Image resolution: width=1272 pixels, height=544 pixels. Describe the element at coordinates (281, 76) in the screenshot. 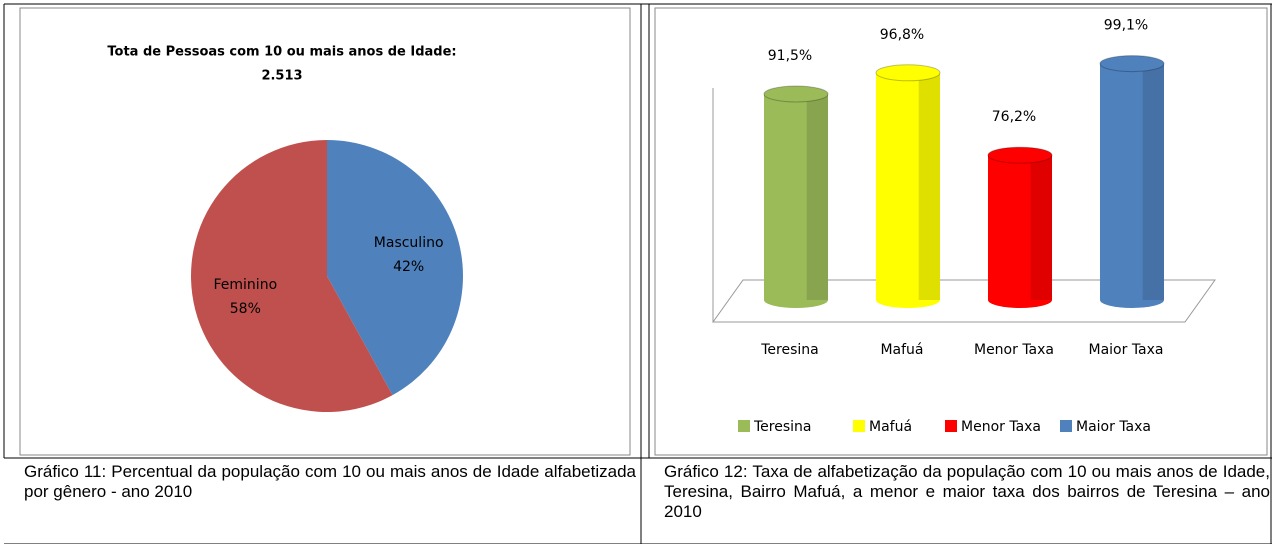

I see `pie-subtitle: 2.513` at that location.